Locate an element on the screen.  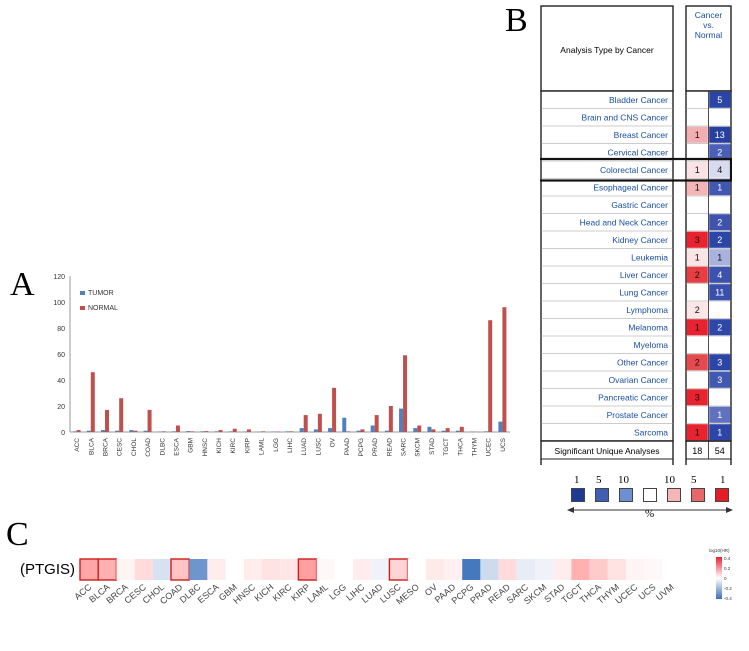
cancer-name: Prostate Cancer is located at coordinates (638, 415).